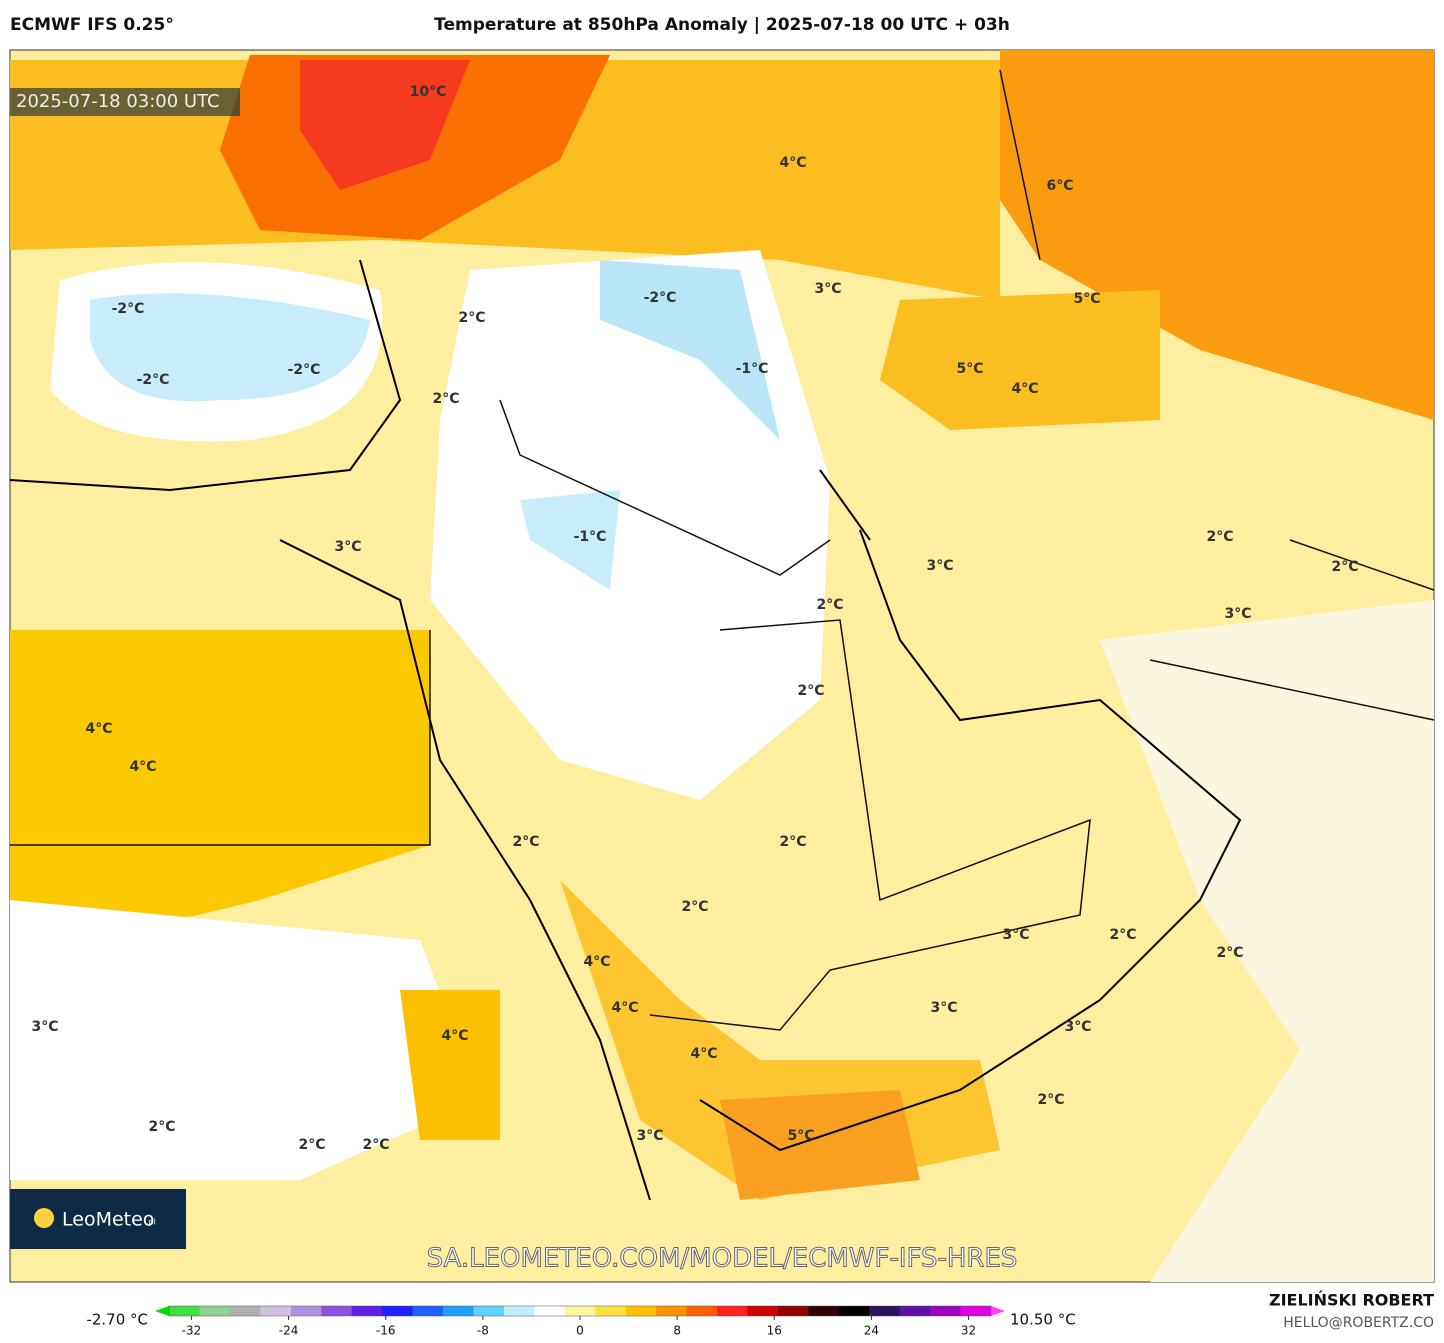 This screenshot has height=1343, width=1444. Describe the element at coordinates (1043, 1320) in the screenshot. I see `colorbar-max: 10.50 °C` at that location.